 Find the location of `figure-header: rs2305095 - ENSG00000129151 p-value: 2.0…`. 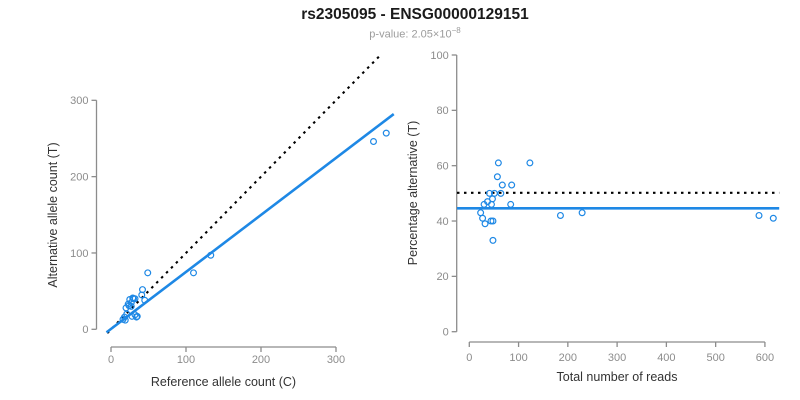

figure-header: rs2305095 - ENSG00000129151 p-value: 2.0… is located at coordinates (405, 23).